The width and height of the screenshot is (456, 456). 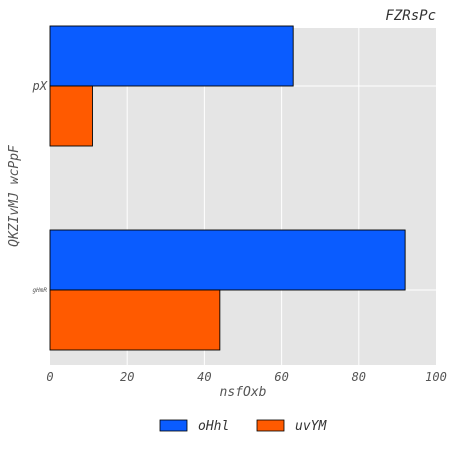 What do you see at coordinates (135, 320) in the screenshot?
I see `bar-uvYM-gHmR` at bounding box center [135, 320].